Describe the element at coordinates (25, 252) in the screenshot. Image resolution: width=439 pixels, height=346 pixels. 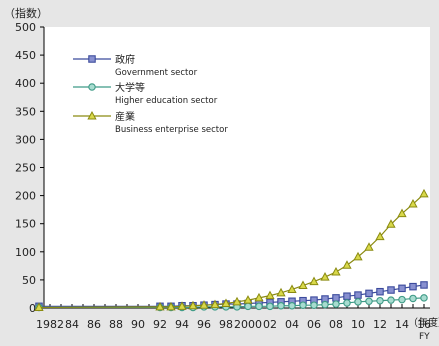
I see `y-tick-label: 100` at that location.